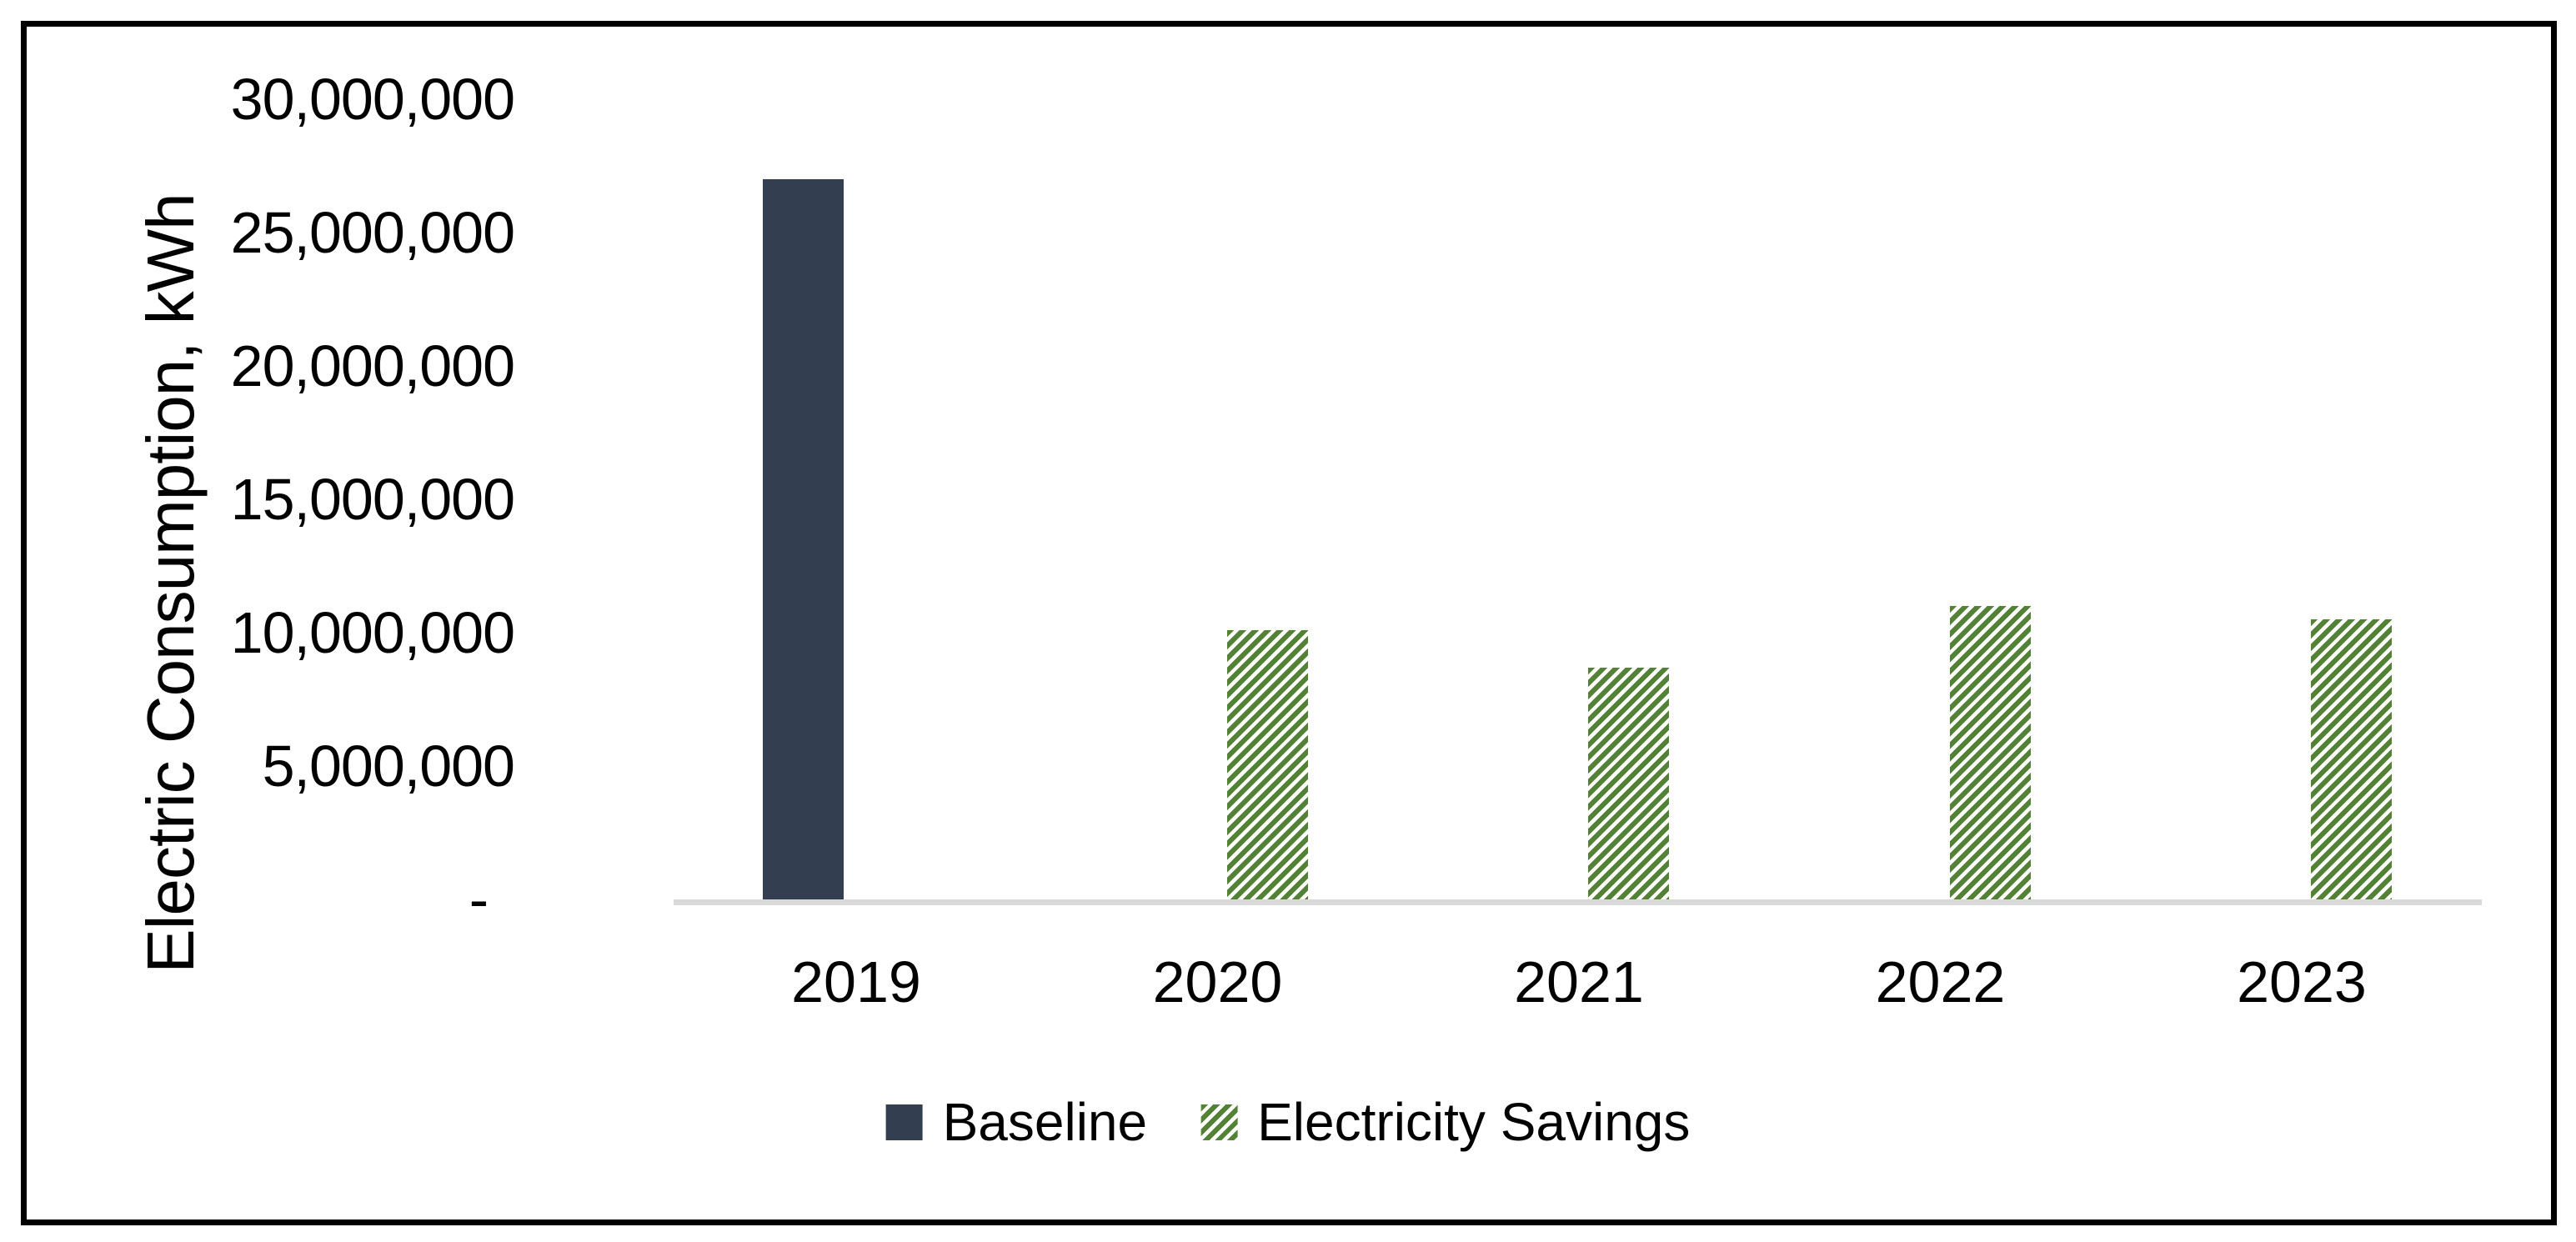 The height and width of the screenshot is (1242, 2576). What do you see at coordinates (479, 900) in the screenshot?
I see `y-tick-label-6: -` at bounding box center [479, 900].